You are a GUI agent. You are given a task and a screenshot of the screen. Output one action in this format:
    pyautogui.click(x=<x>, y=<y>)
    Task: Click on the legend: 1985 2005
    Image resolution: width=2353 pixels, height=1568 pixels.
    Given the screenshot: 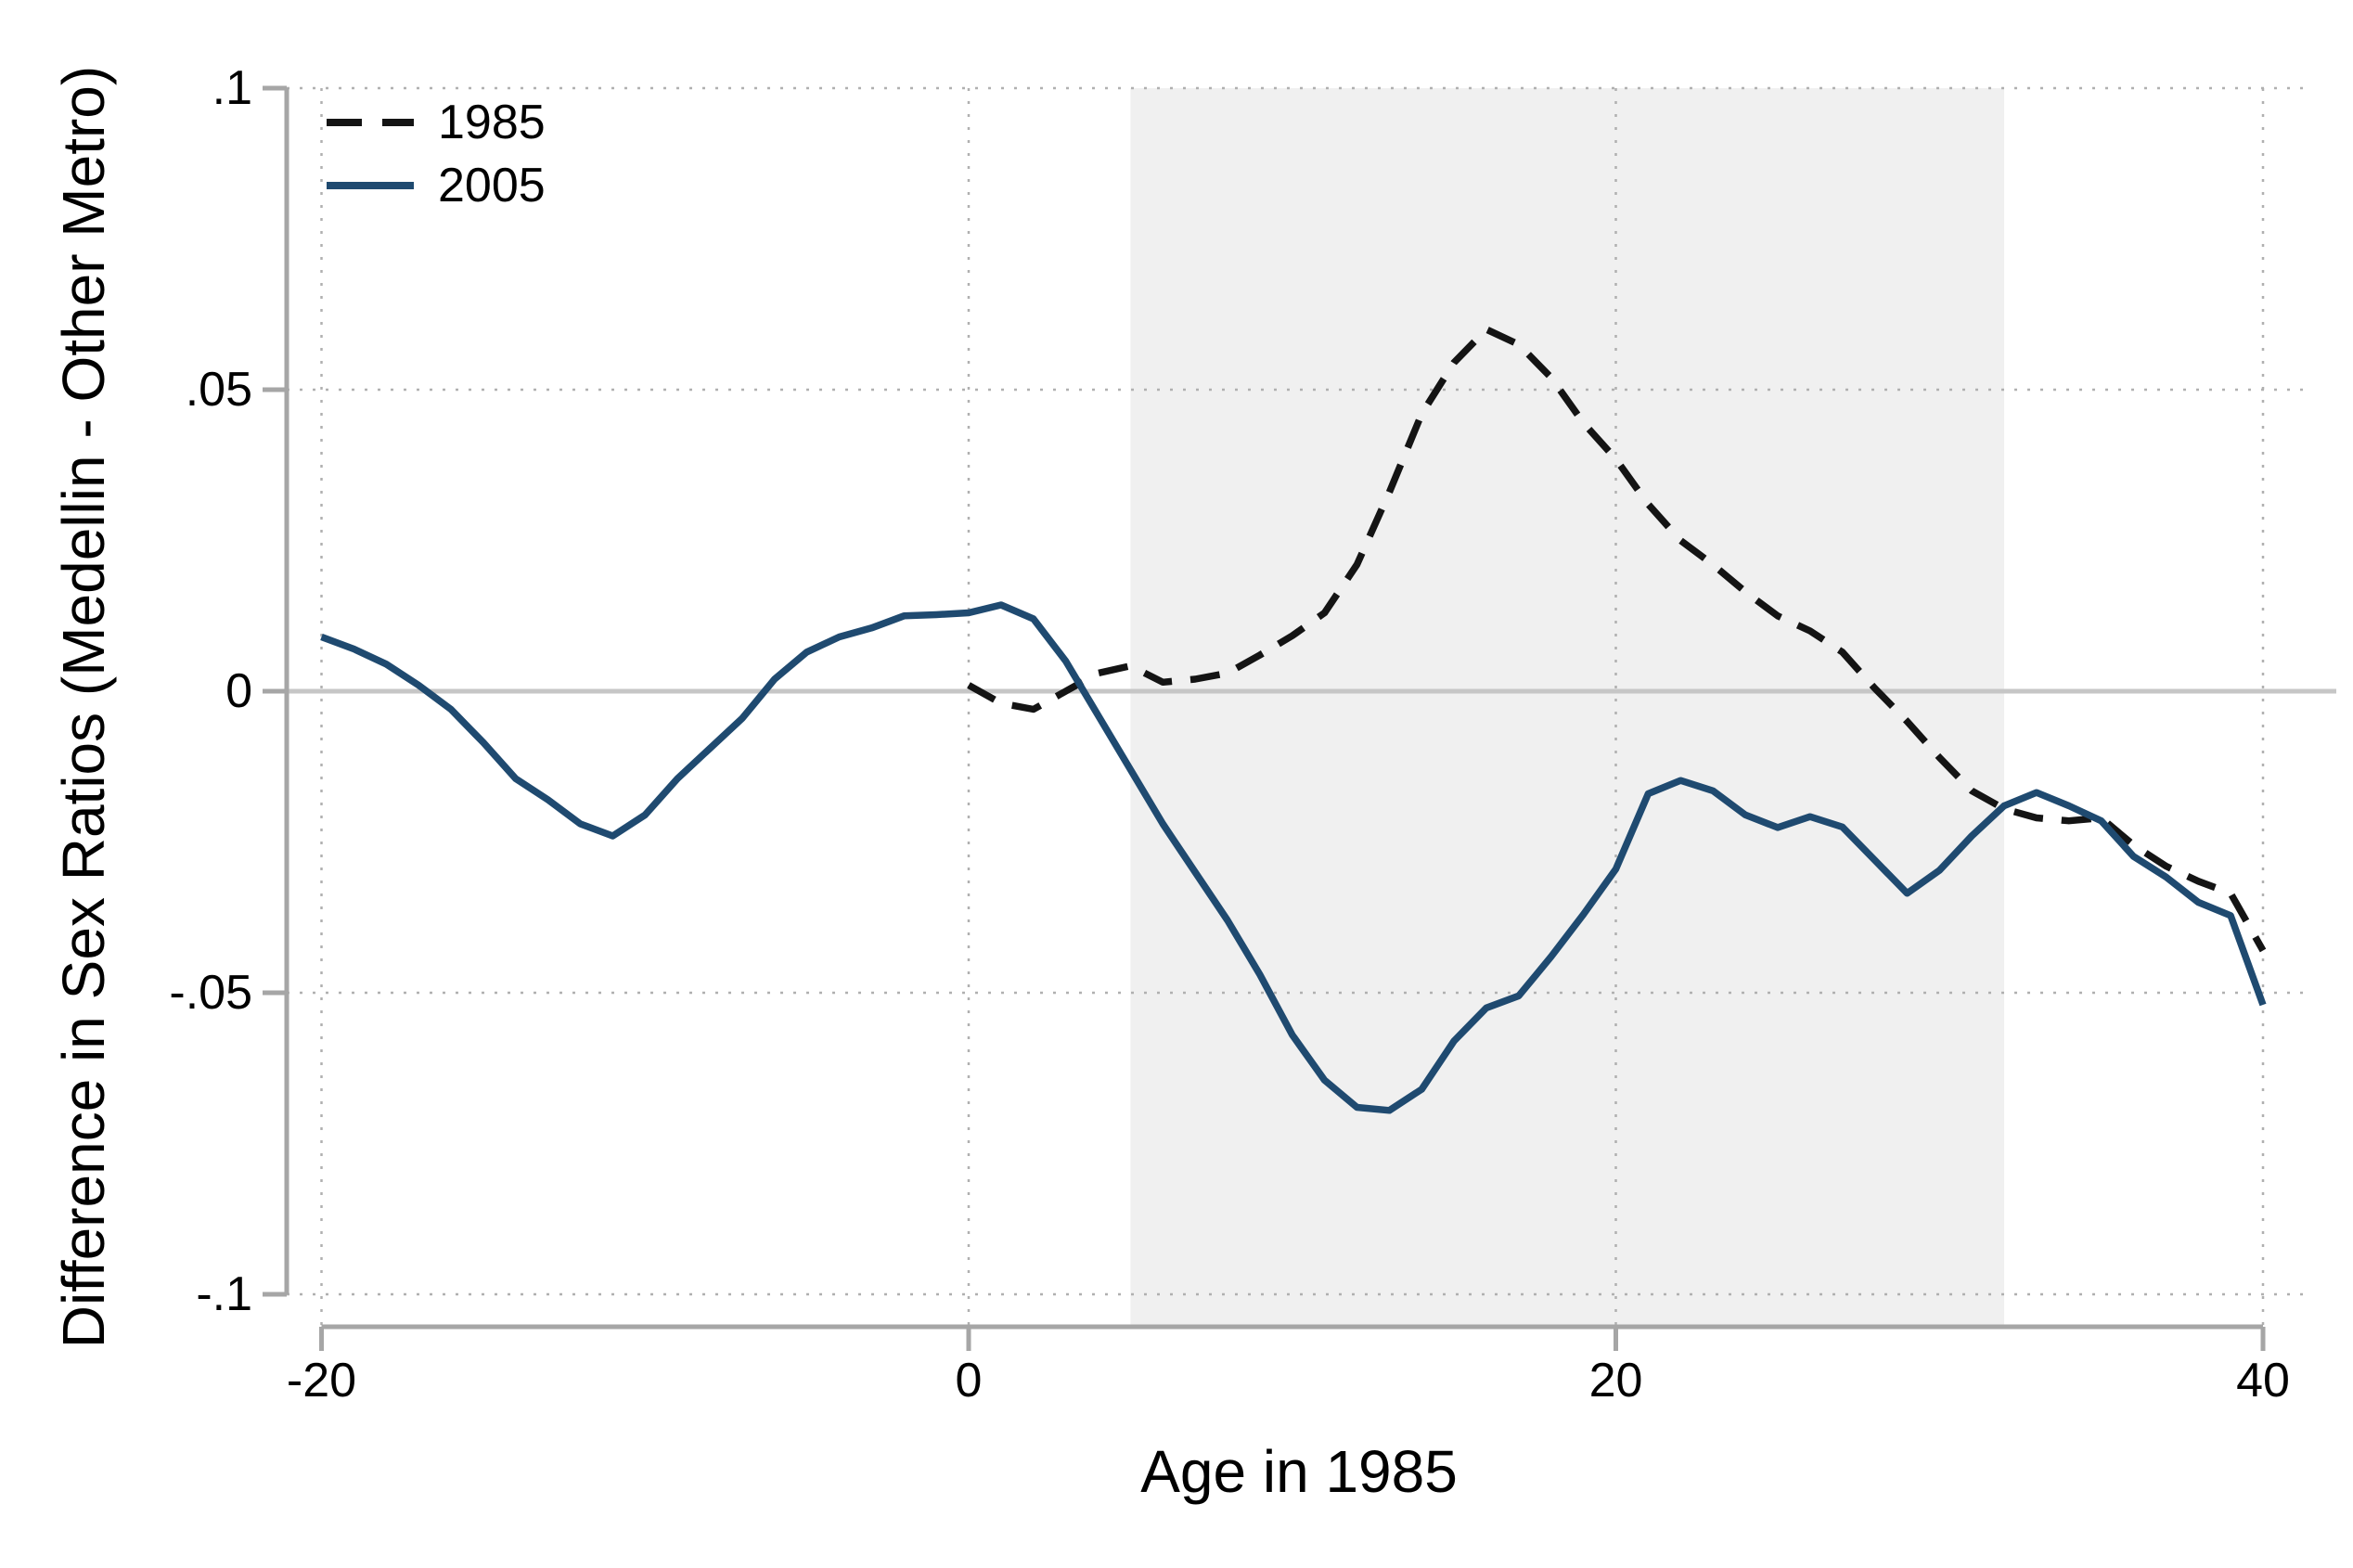 What is the action you would take?
    pyautogui.click(x=437, y=154)
    